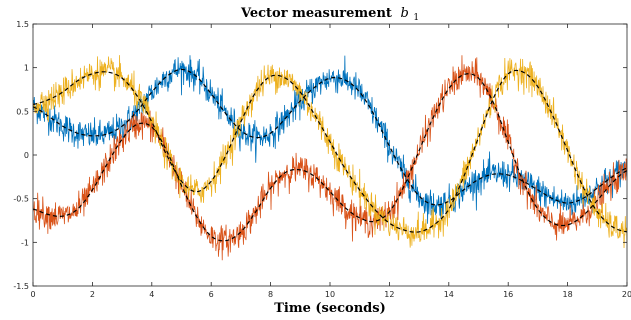 This screenshot has height=320, width=631. I want to click on y-tick-label: 1, so click(26, 68).